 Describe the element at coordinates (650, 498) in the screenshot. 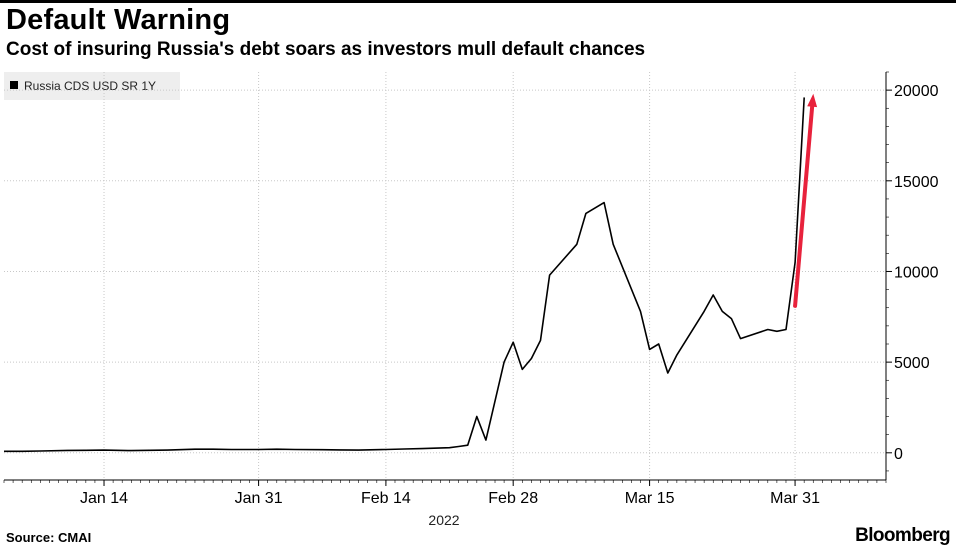

I see `x-tick-label: Mar 15` at that location.